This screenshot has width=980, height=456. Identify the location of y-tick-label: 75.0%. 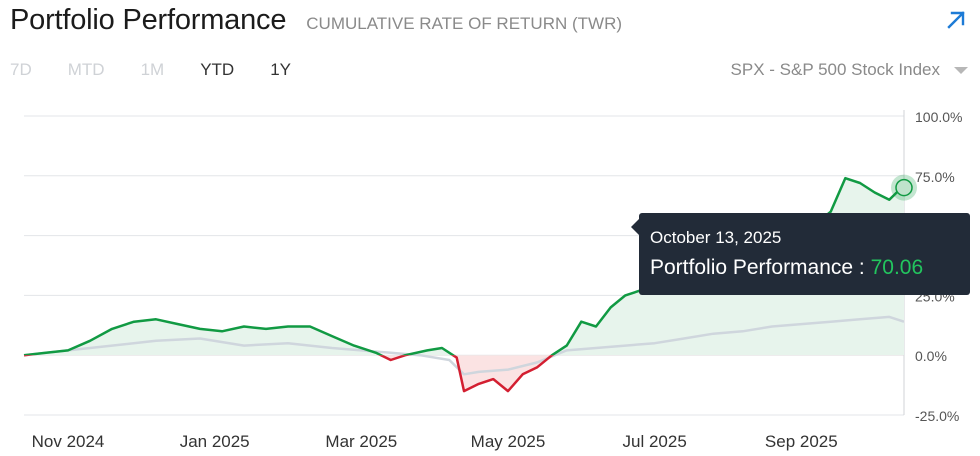
(935, 177).